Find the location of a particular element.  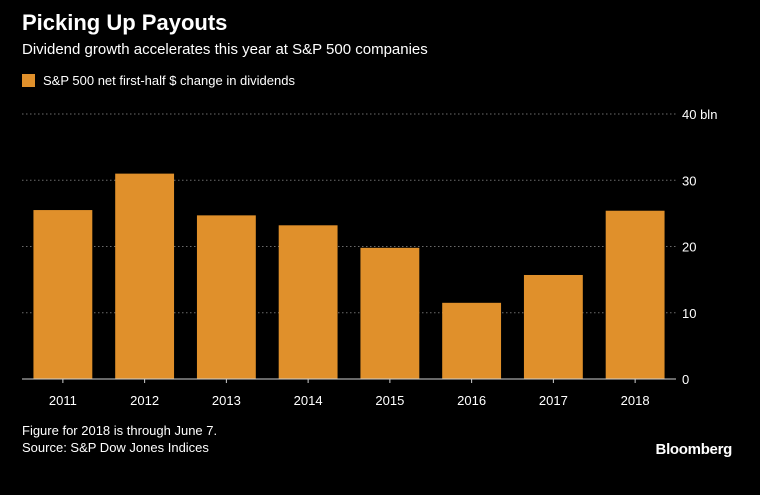

x-tick-label: 2012 is located at coordinates (144, 400).